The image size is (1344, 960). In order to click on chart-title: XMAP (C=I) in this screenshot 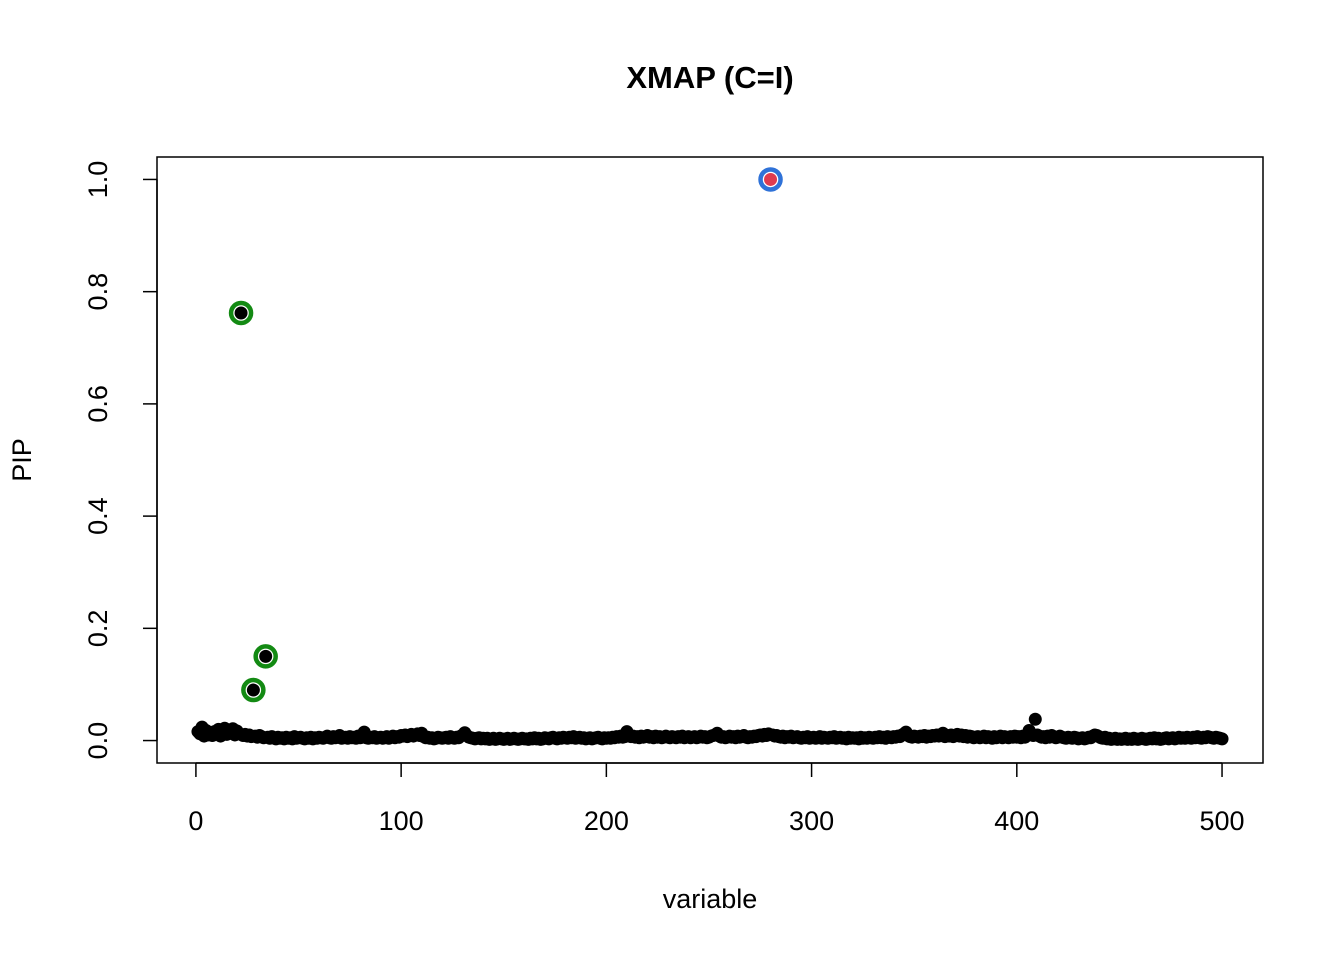, I will do `click(709, 77)`.